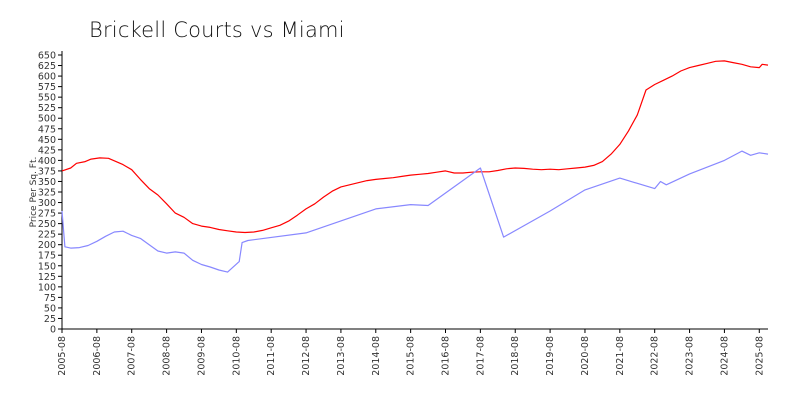 This screenshot has height=400, width=800. What do you see at coordinates (47, 56) in the screenshot?
I see `y-tick-label: 650` at bounding box center [47, 56].